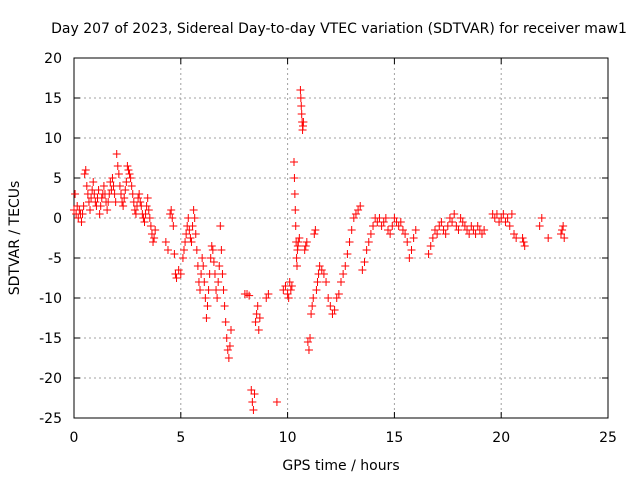 The width and height of the screenshot is (640, 480). I want to click on y-tick-label: -10, so click(50, 299).